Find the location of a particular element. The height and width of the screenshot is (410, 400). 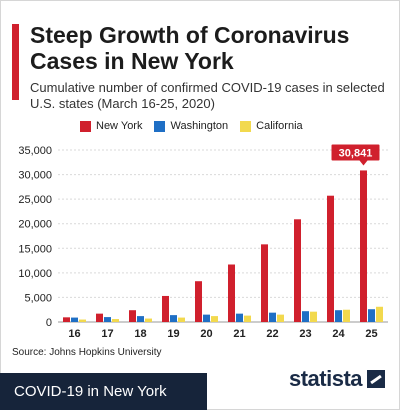

y-tick-label: 25,000 is located at coordinates (35, 200).